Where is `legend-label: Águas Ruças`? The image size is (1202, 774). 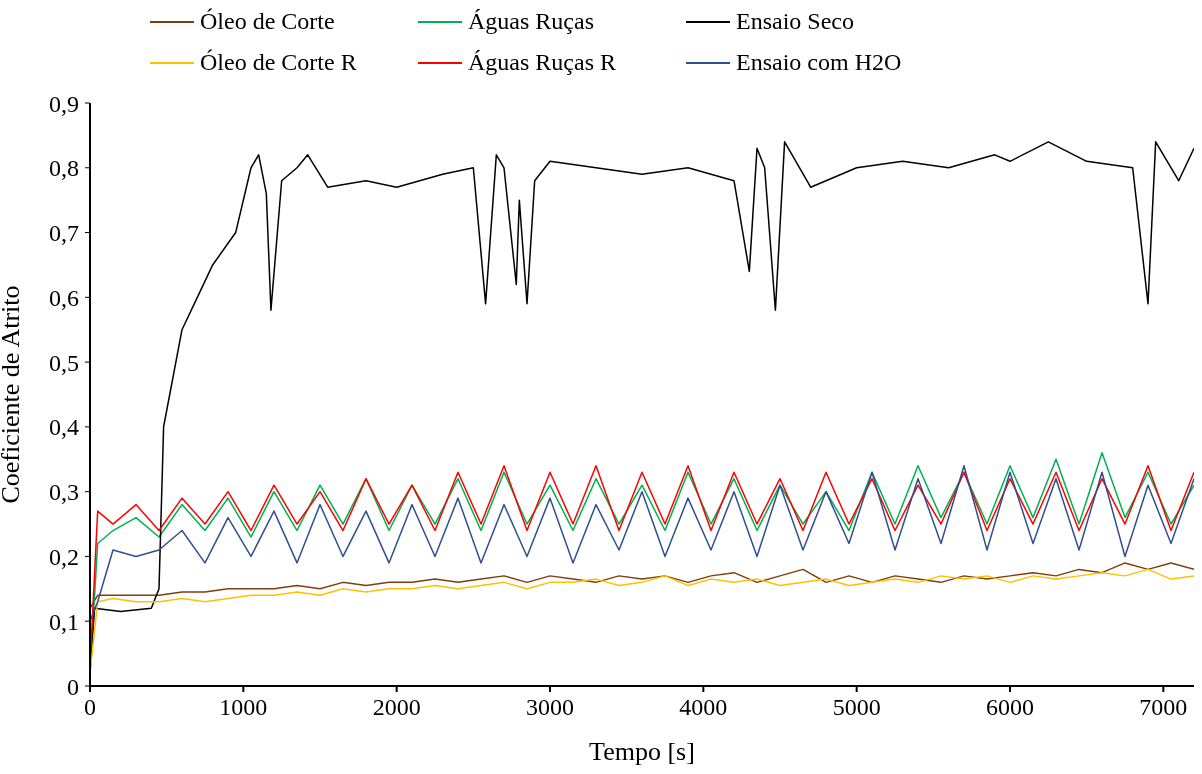 legend-label: Águas Ruças is located at coordinates (531, 21).